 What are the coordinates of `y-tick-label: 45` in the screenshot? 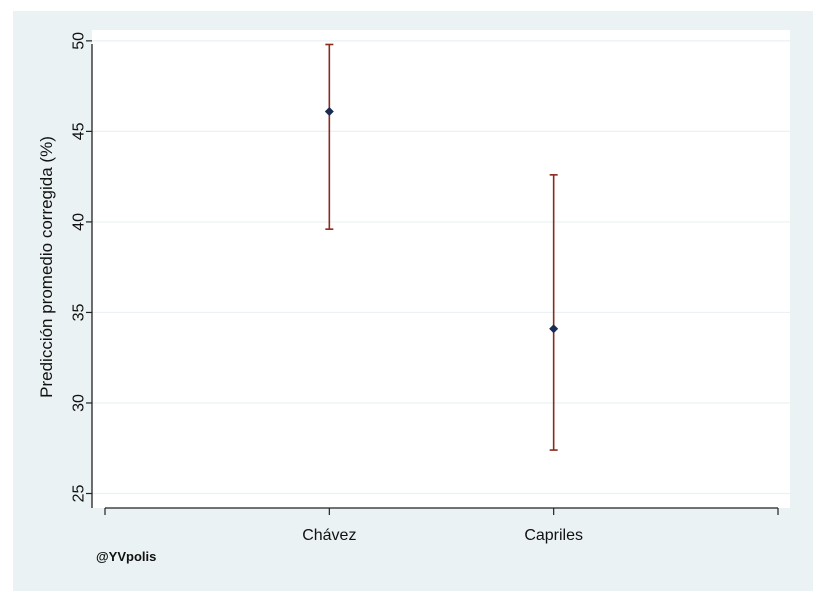 It's located at (79, 131).